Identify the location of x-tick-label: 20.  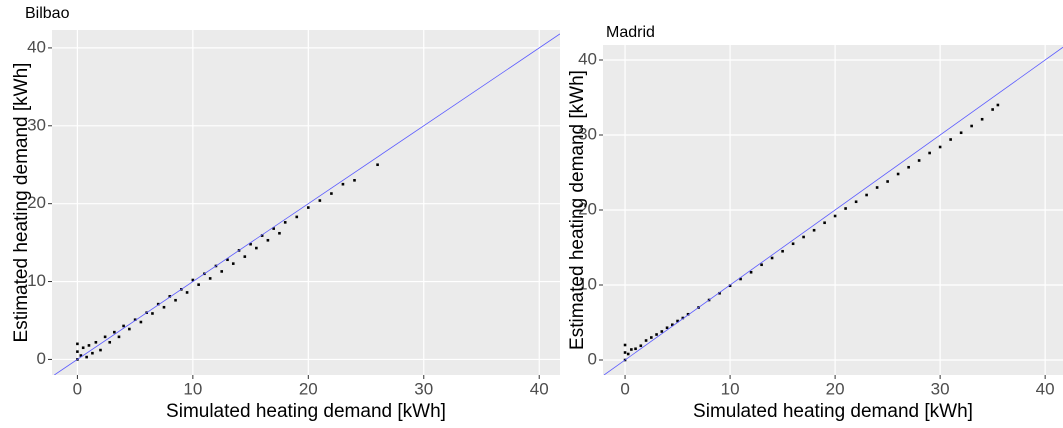
(835, 388).